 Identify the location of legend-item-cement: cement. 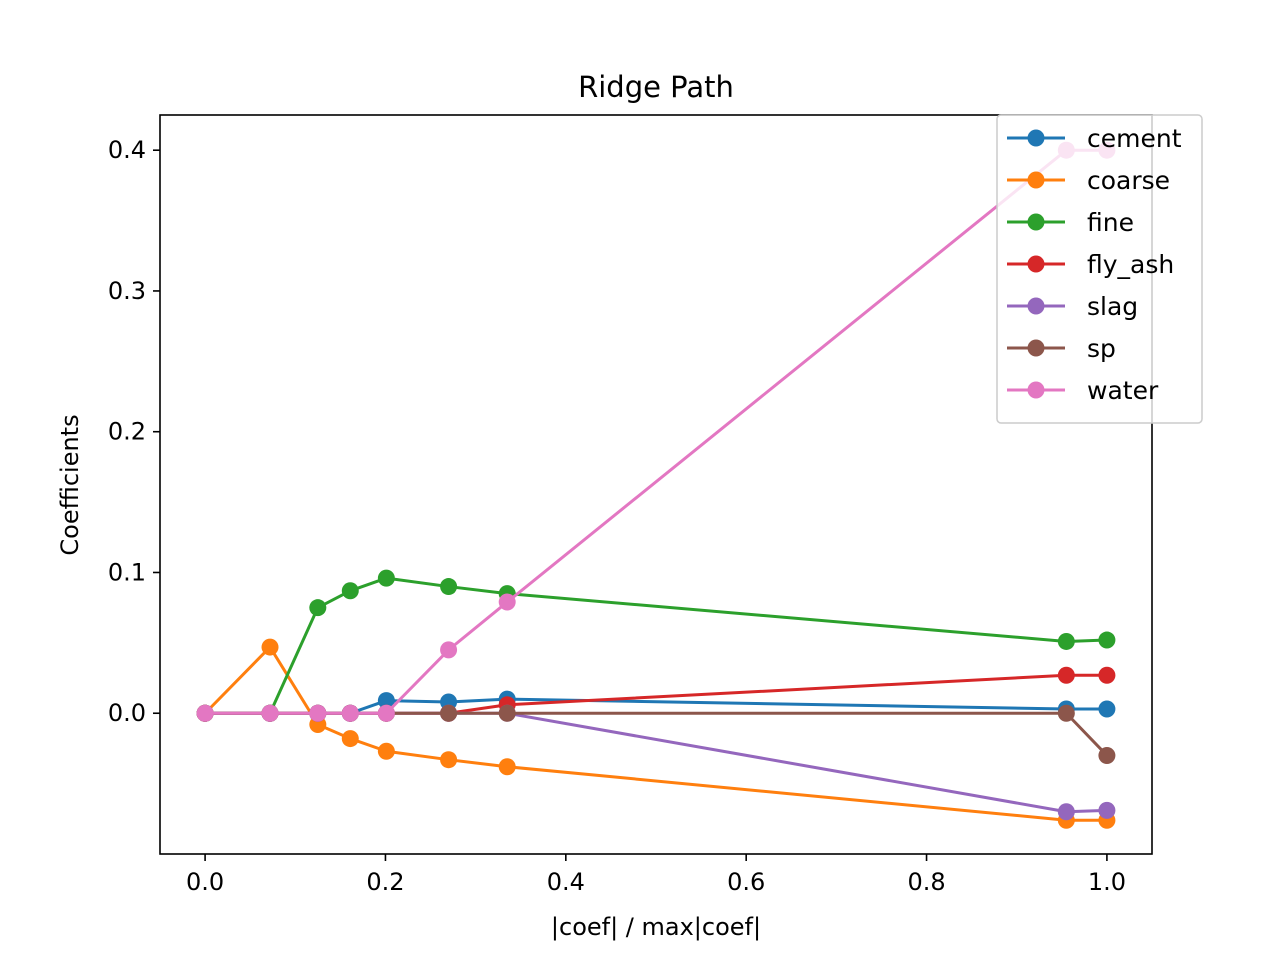
(1094, 138).